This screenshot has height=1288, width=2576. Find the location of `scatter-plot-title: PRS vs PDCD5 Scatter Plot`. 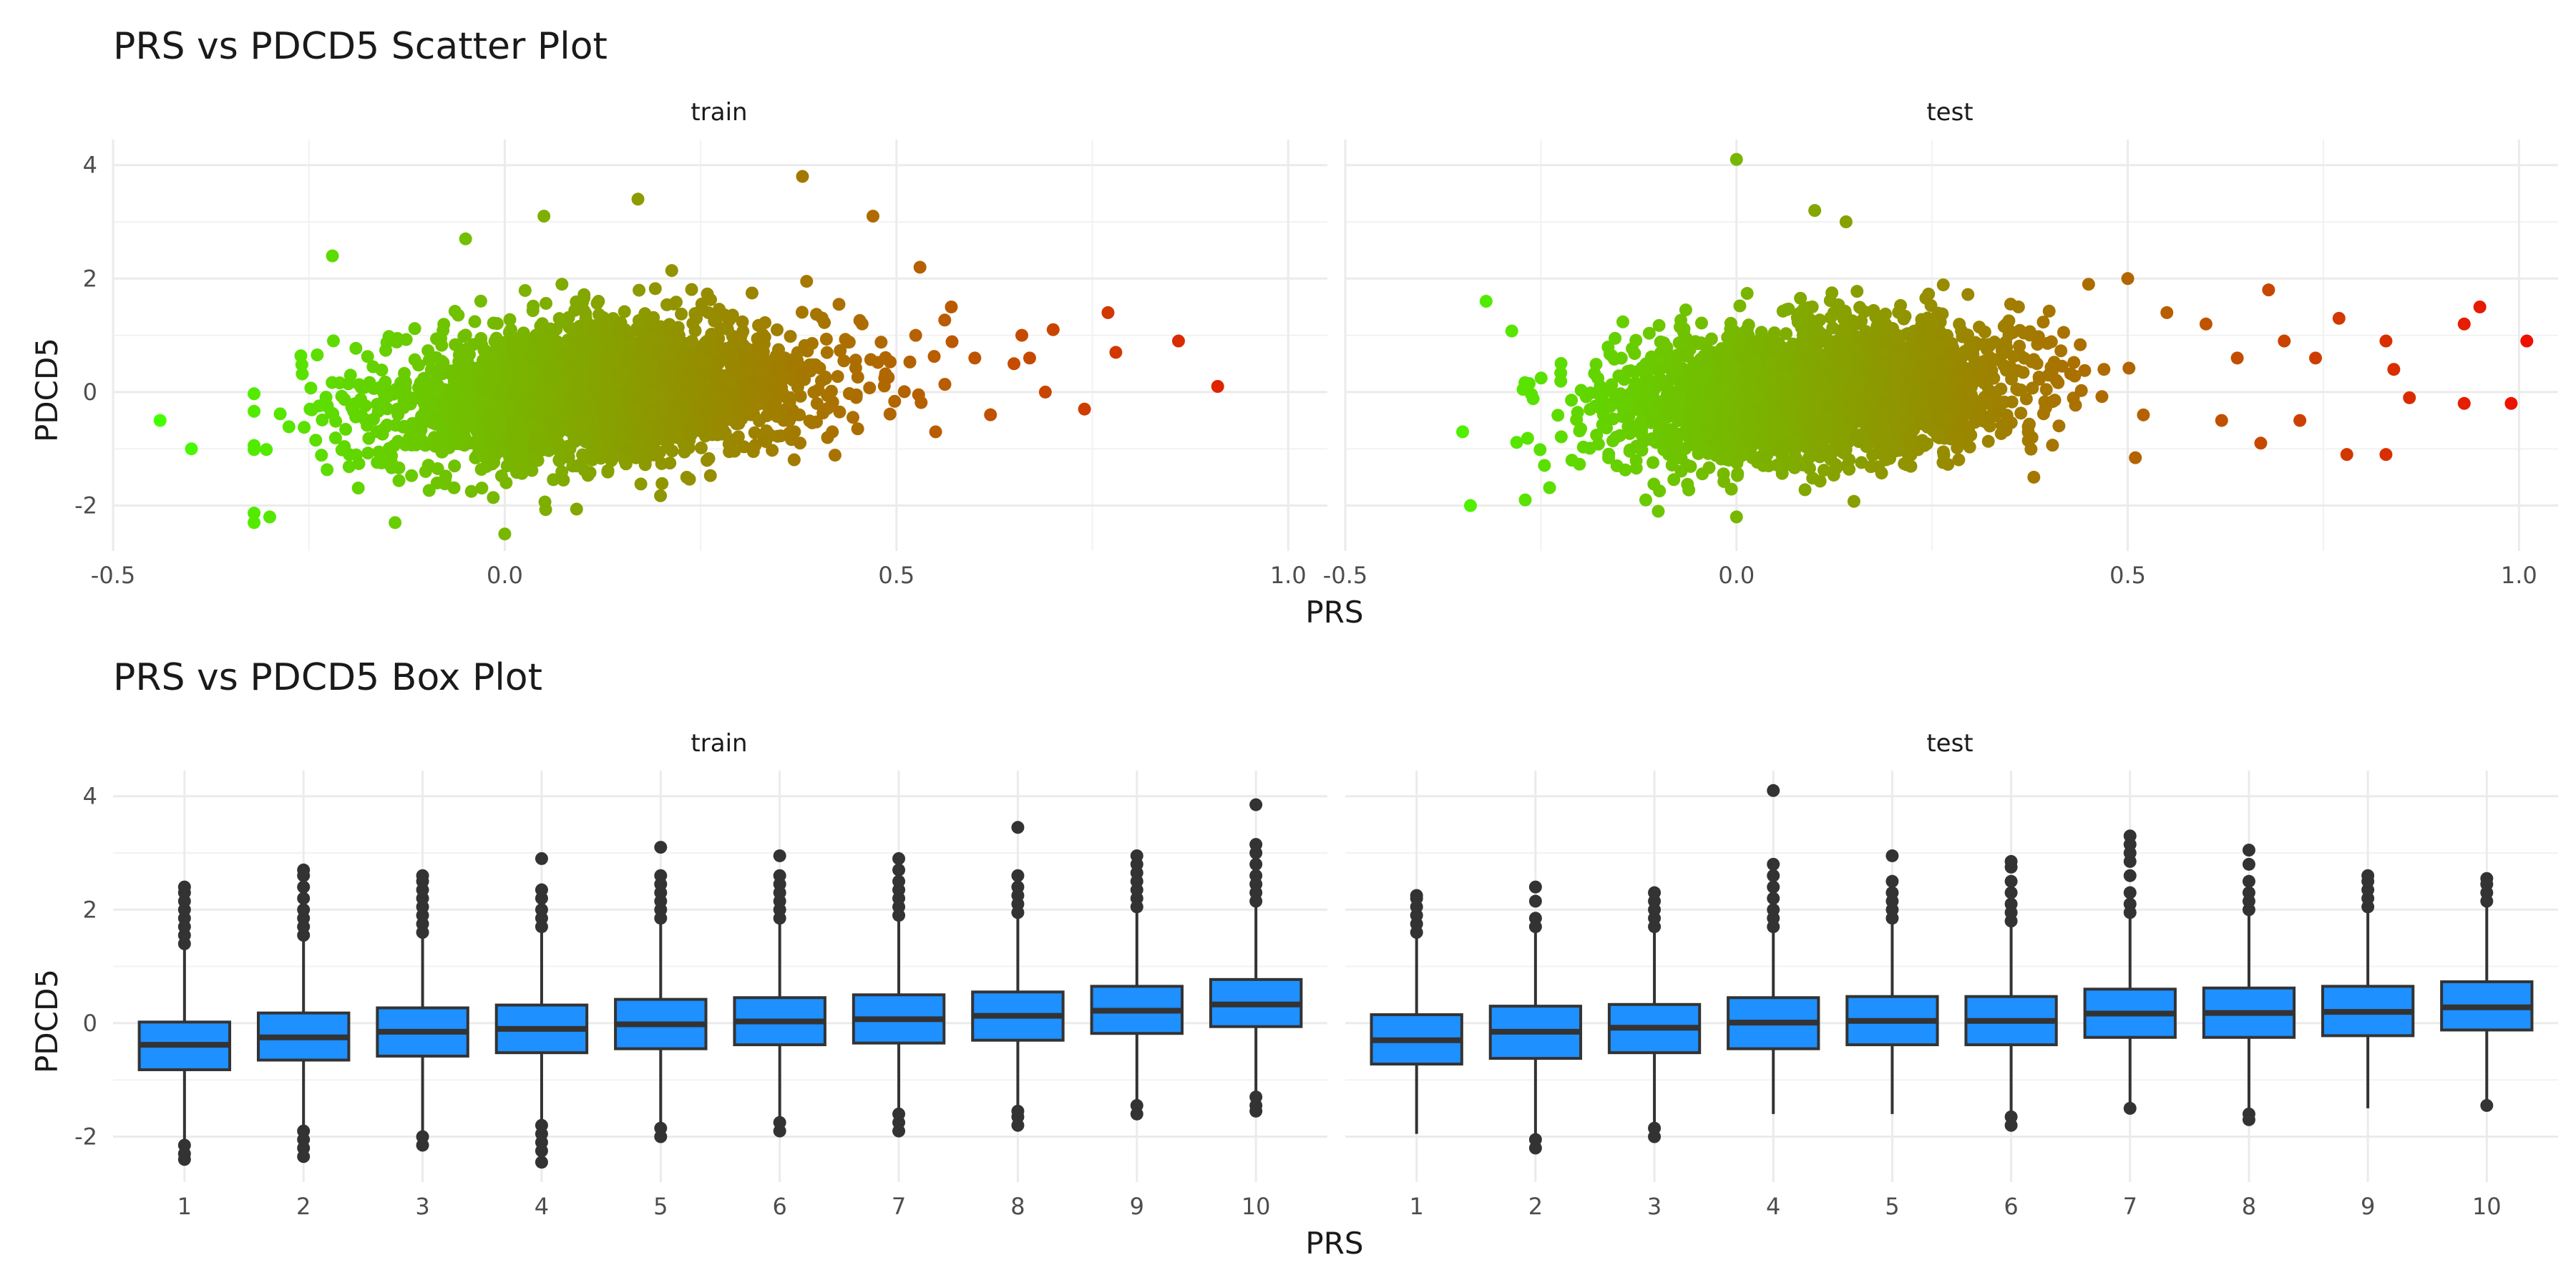

scatter-plot-title: PRS vs PDCD5 Scatter Plot is located at coordinates (360, 46).